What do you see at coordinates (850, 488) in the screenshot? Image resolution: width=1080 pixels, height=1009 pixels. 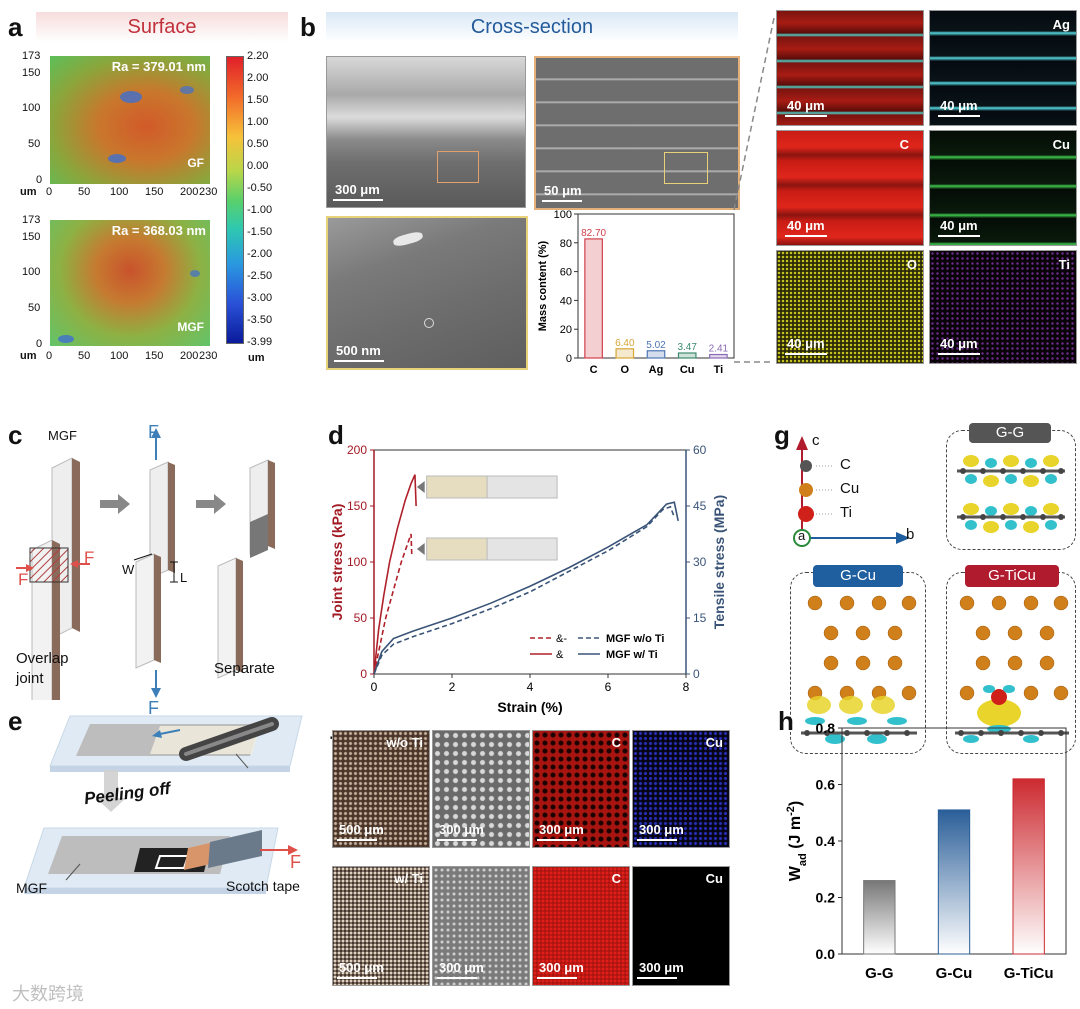 I see `legend-cu: Cu` at bounding box center [850, 488].